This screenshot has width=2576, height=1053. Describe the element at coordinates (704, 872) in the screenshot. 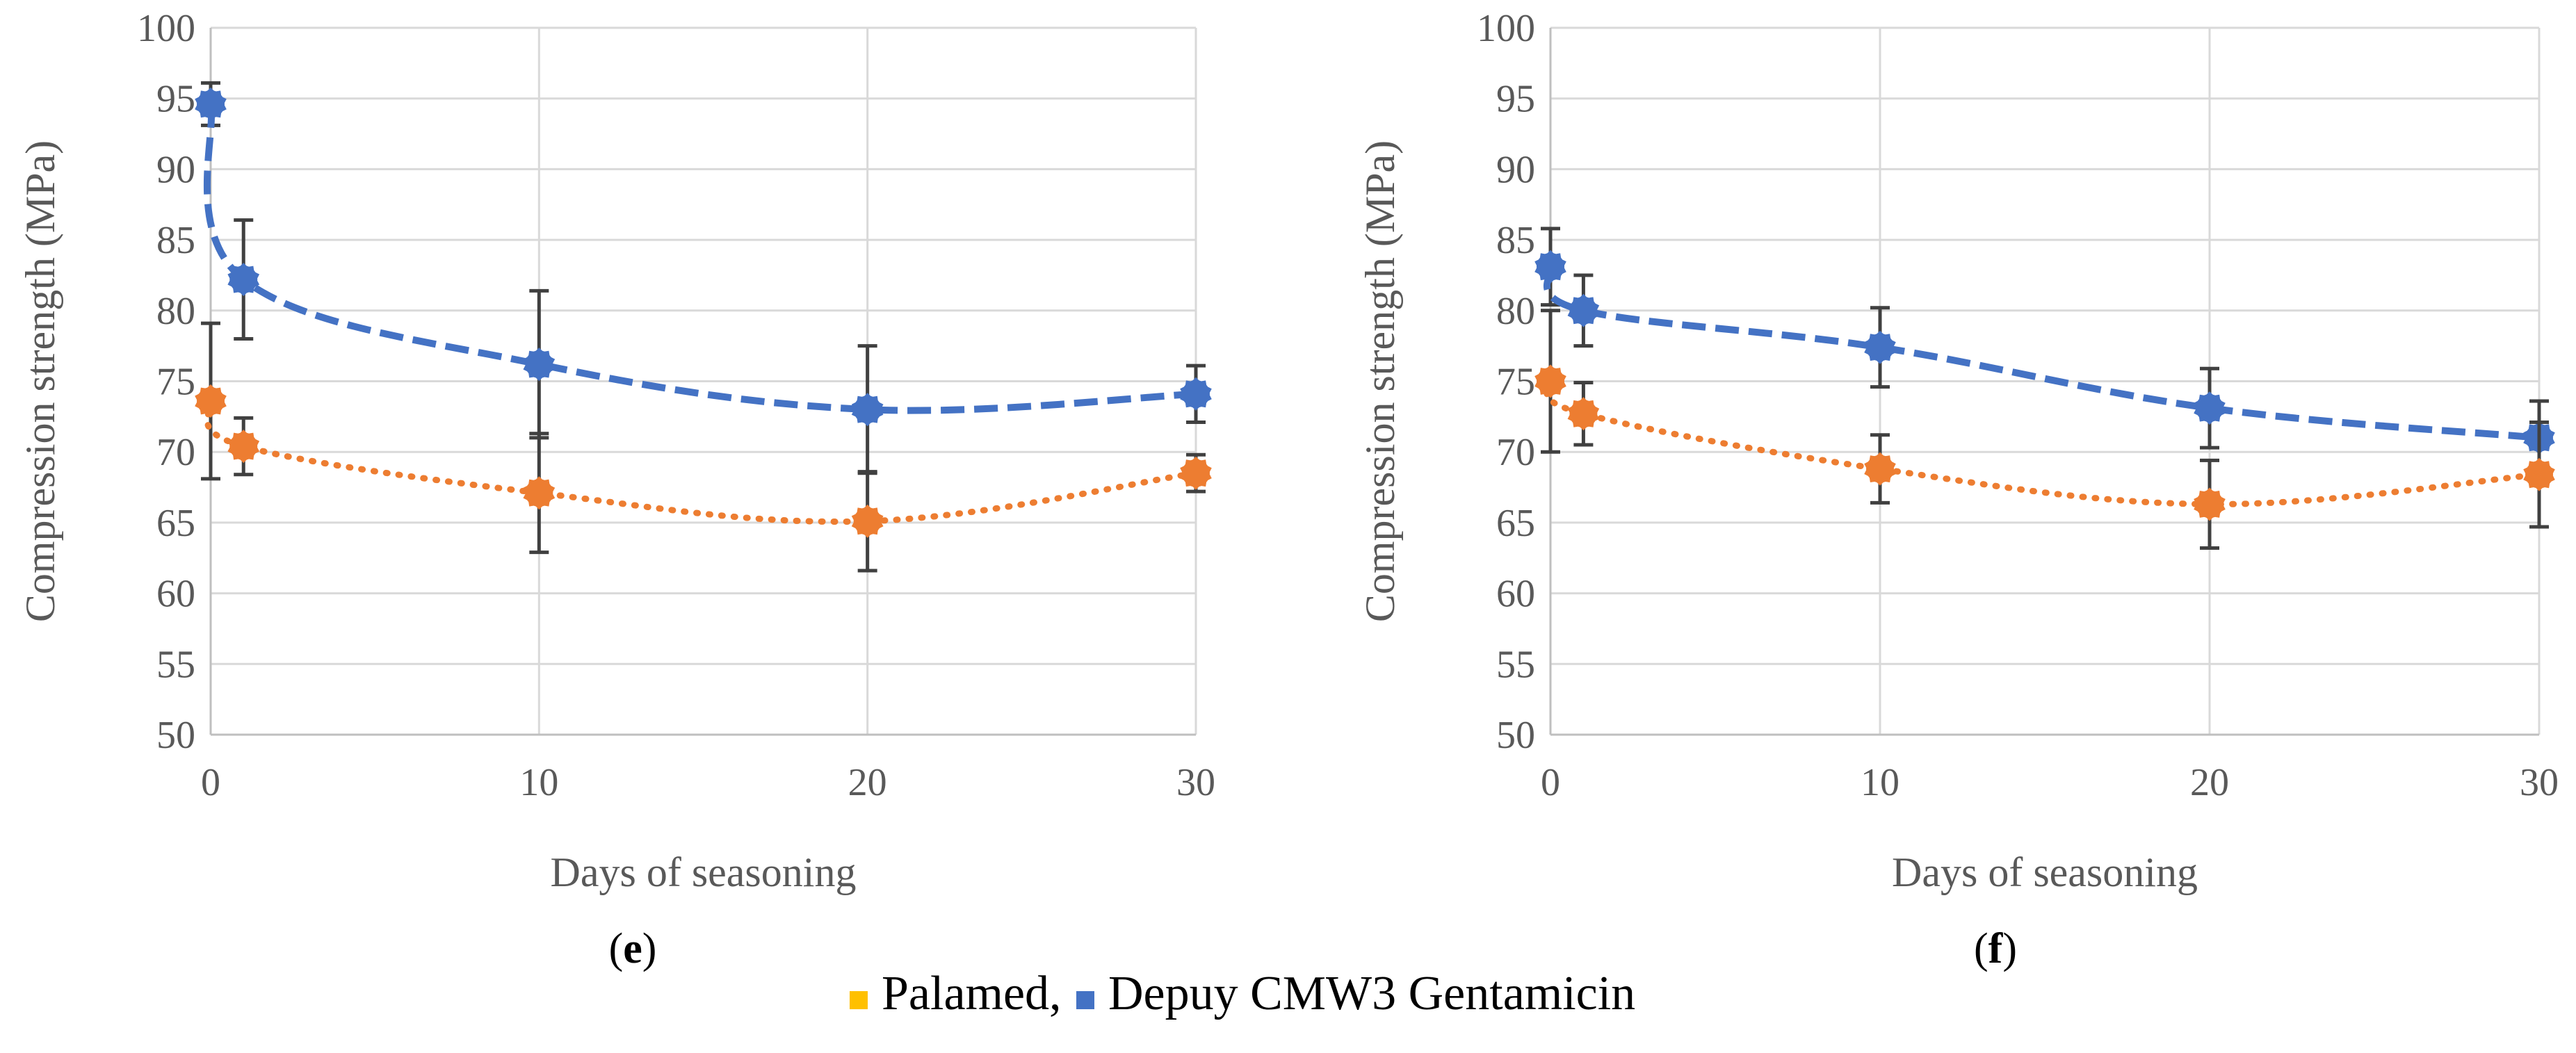

I see `panel-e-x-axis-title: Days of seasoning` at that location.